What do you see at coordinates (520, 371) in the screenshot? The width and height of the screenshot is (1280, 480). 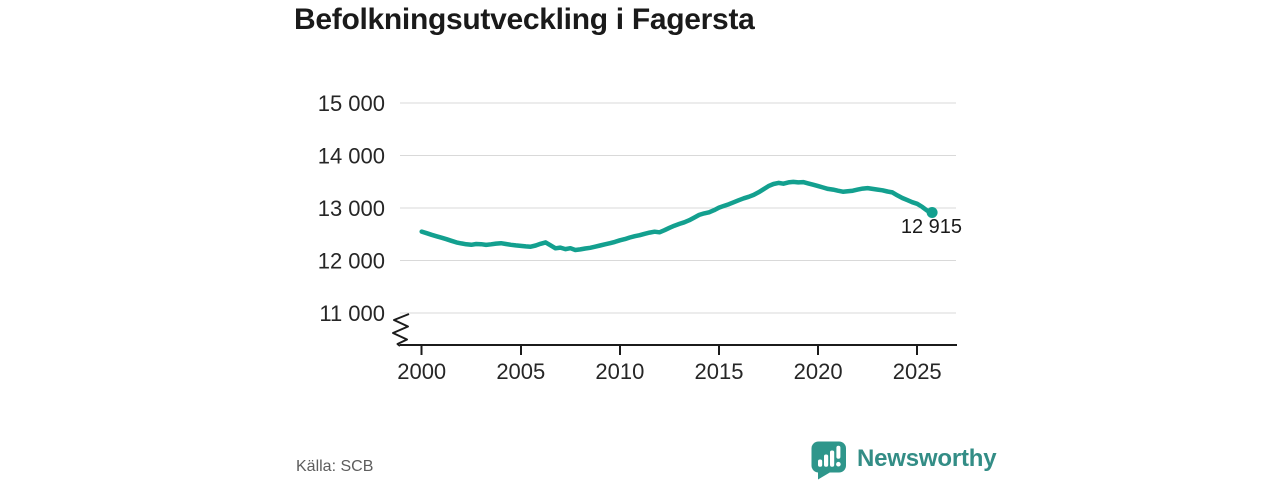 I see `x-axis-label: 2005` at bounding box center [520, 371].